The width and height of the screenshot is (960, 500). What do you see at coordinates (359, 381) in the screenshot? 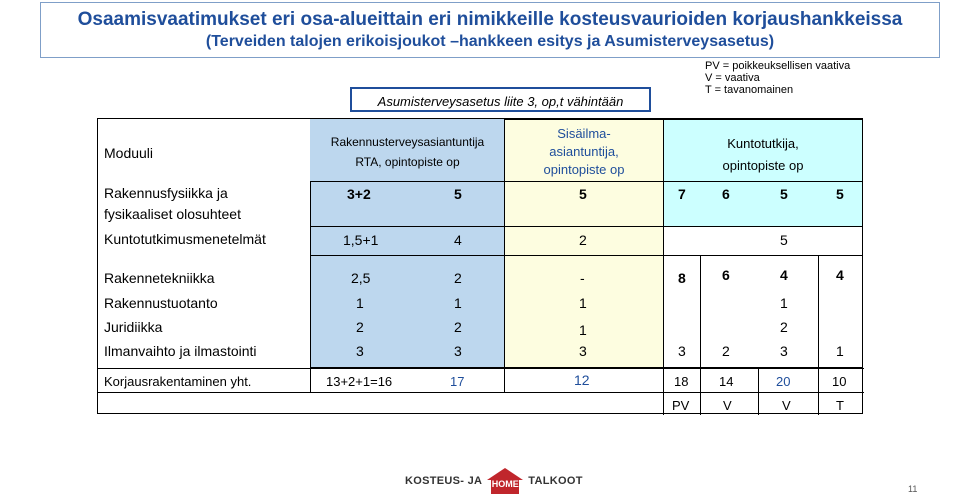
I see `summary-rta: 13+2+1=16` at bounding box center [359, 381].